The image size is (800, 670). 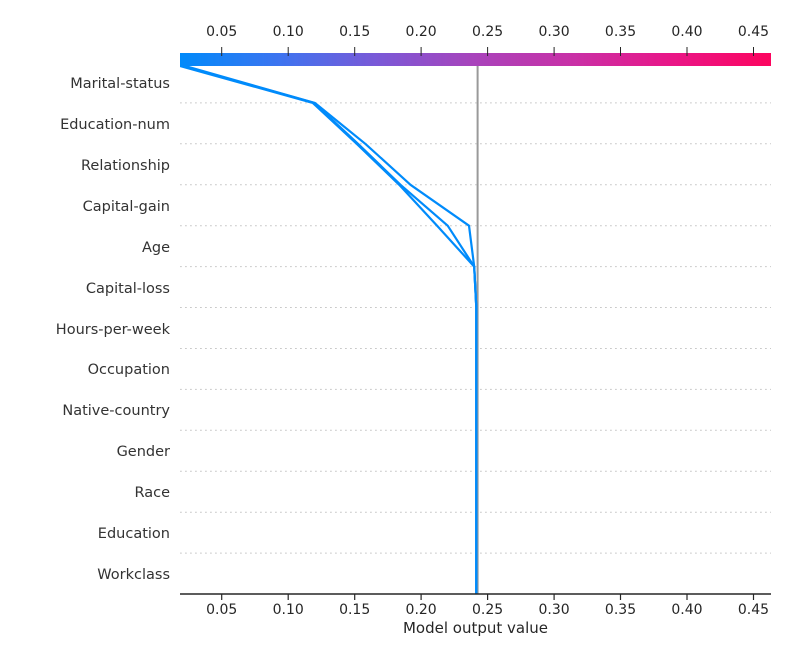 What do you see at coordinates (116, 411) in the screenshot?
I see `feature-label-native-country: Native-country` at bounding box center [116, 411].